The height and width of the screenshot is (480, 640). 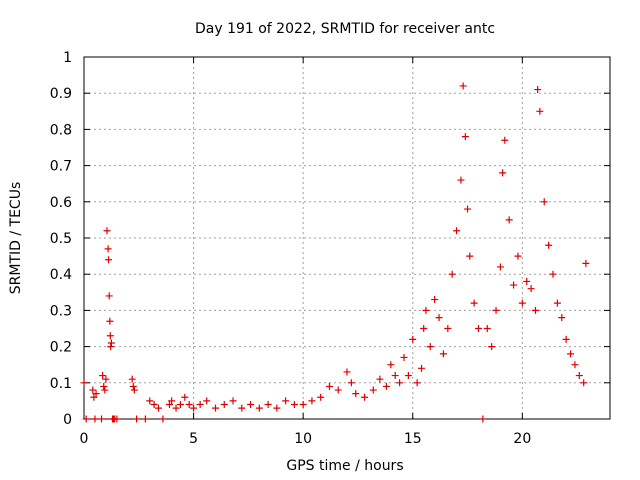 What do you see at coordinates (61, 311) in the screenshot?
I see `y-tick-label: 0.3` at bounding box center [61, 311].